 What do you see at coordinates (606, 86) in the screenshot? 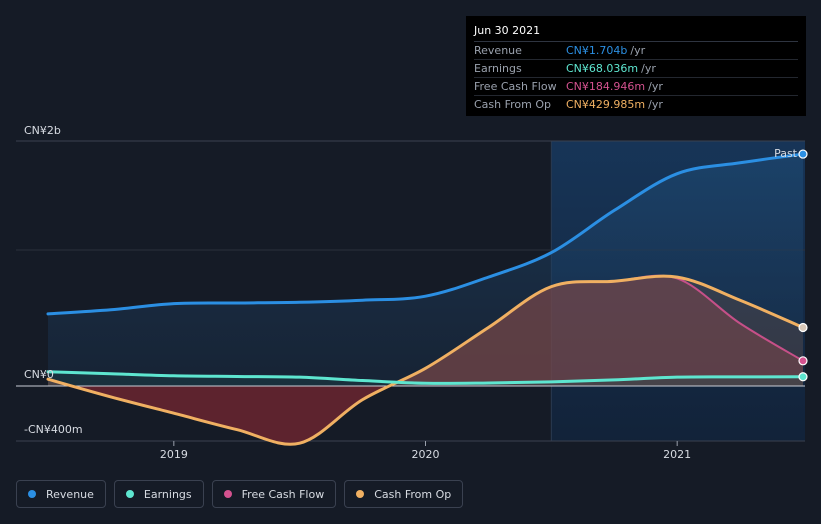
I see `tooltip-value: CN¥184.946m` at bounding box center [606, 86].